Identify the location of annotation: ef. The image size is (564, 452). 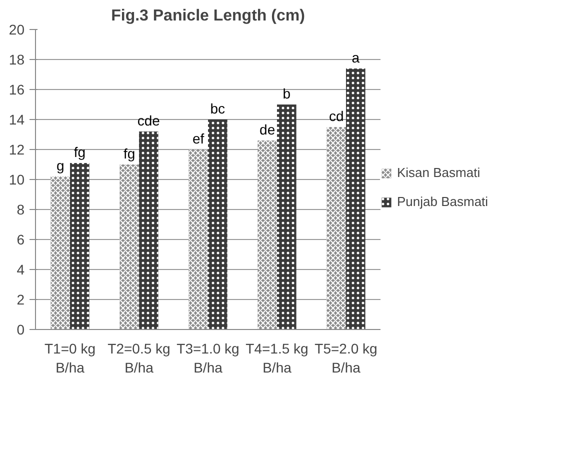
(198, 138).